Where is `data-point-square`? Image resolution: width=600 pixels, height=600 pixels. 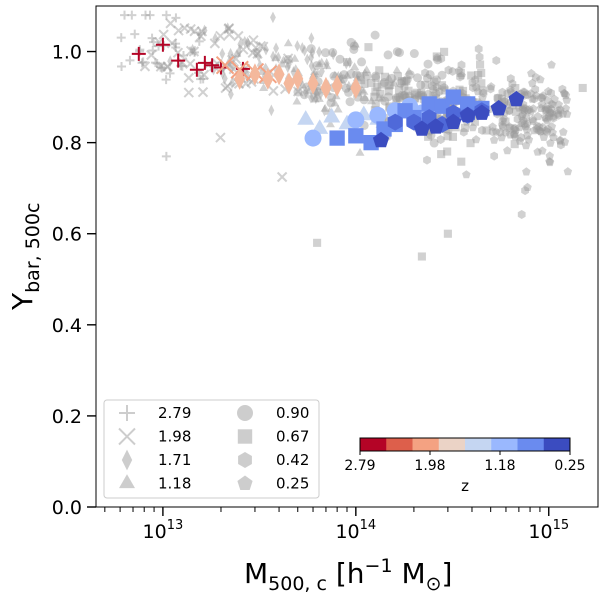 data-point-square is located at coordinates (468, 104).